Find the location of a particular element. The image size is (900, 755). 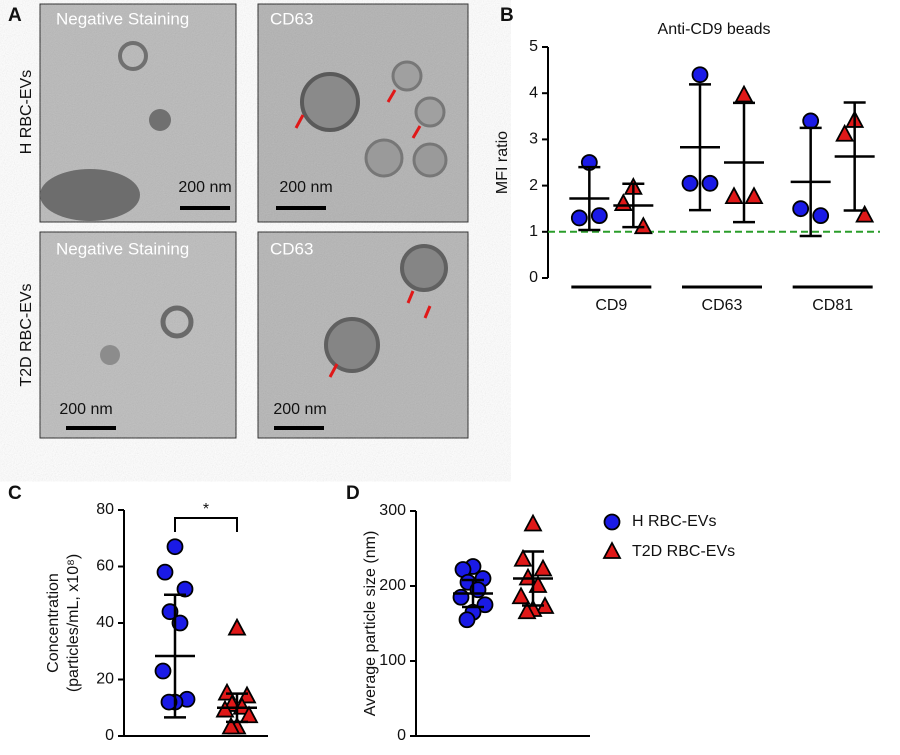

row-label: H RBC-EVs is located at coordinates (26, 112).